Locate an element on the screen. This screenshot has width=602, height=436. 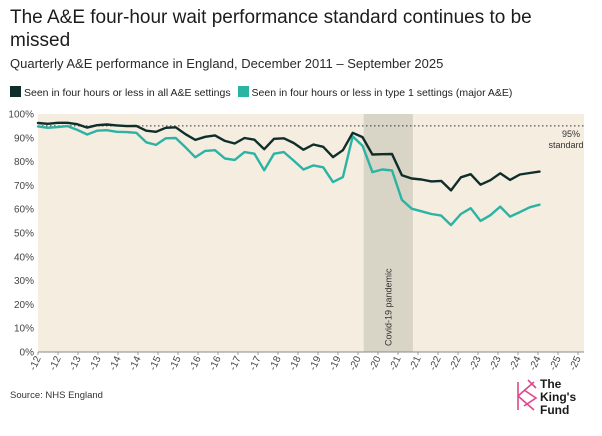
y-tick-label: 20% is located at coordinates (24, 305).